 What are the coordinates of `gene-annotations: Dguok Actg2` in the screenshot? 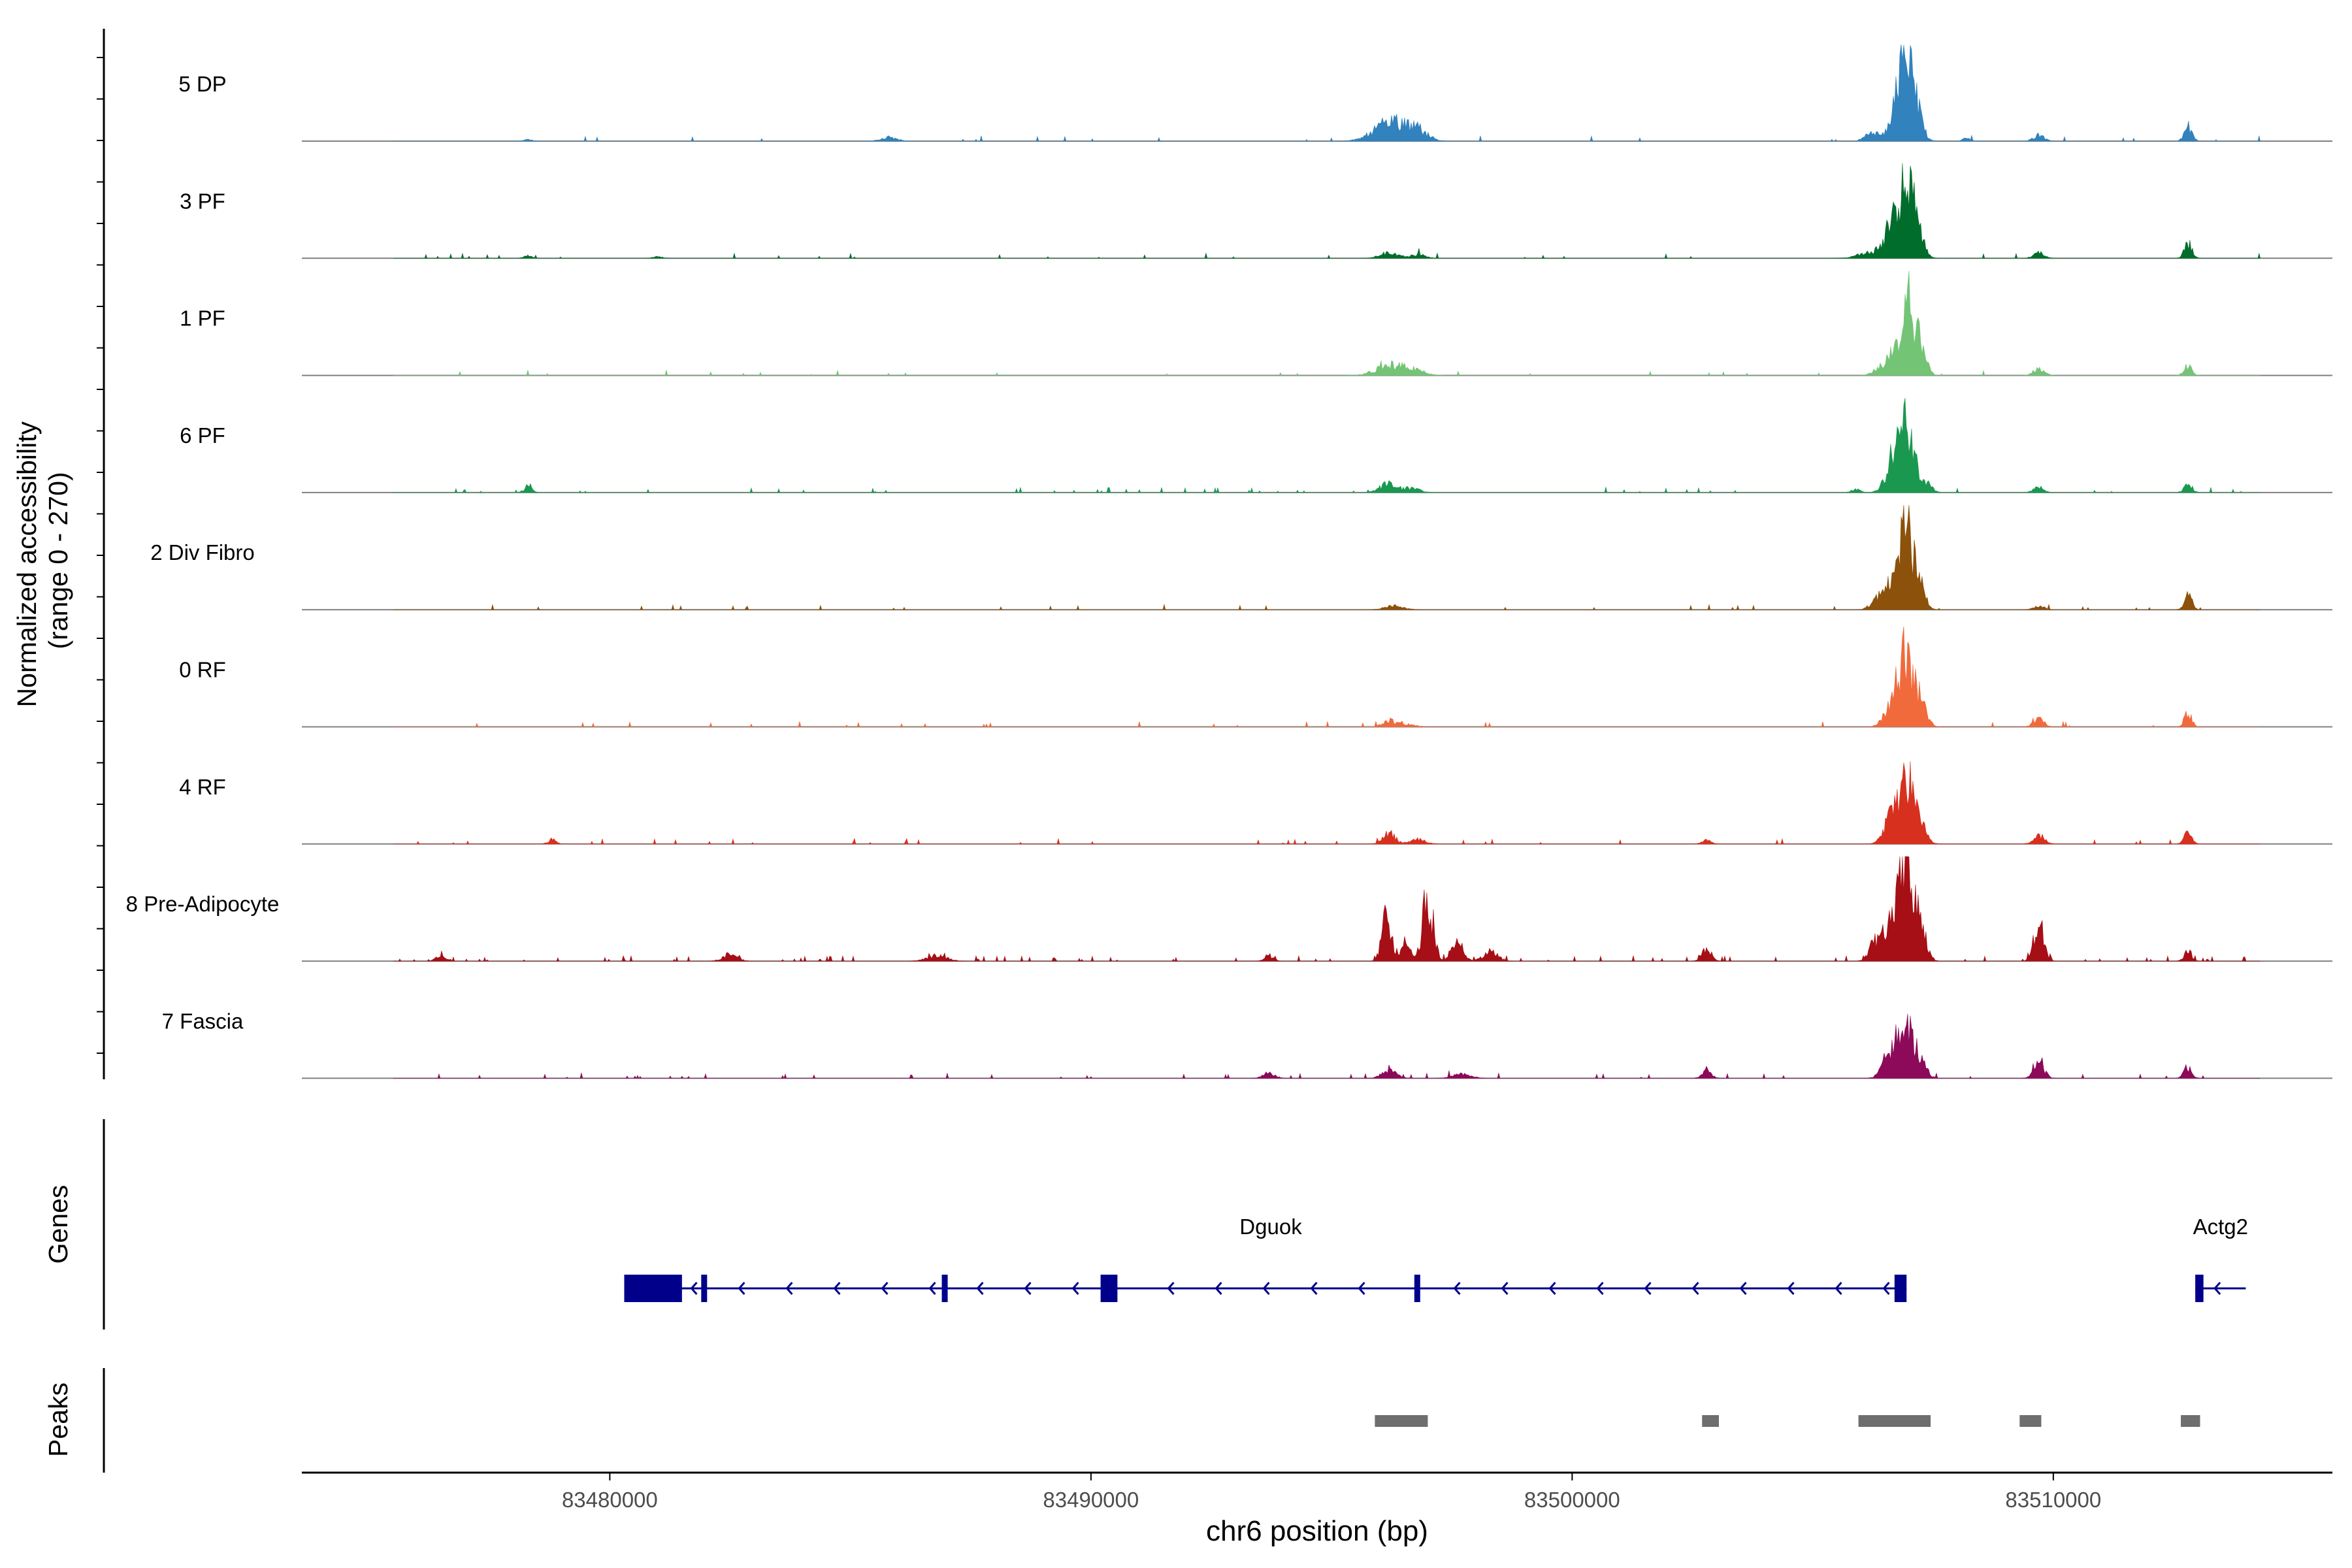 It's located at (1436, 1258).